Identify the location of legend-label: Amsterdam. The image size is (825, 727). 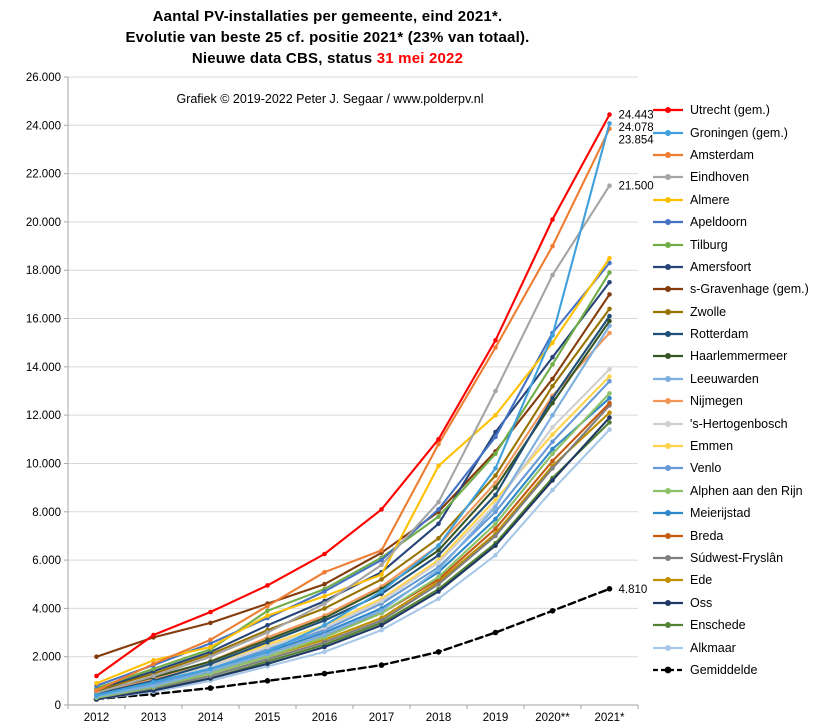
(722, 154).